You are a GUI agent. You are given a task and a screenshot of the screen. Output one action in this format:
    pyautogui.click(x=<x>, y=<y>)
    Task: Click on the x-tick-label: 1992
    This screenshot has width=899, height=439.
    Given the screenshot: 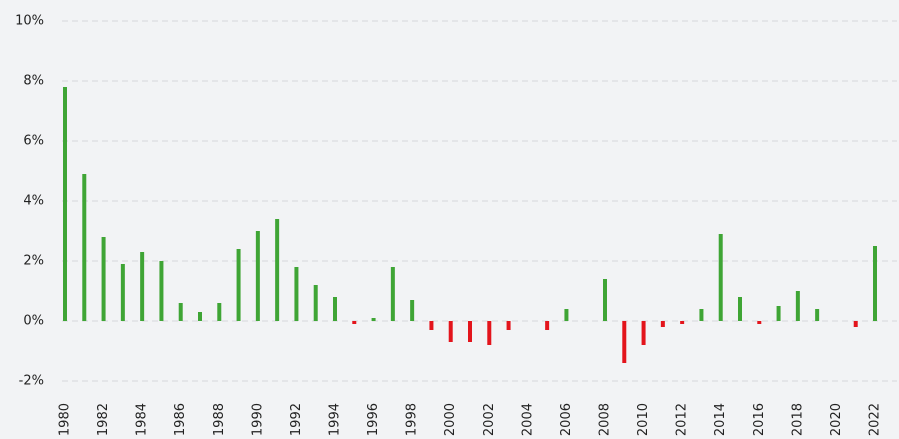 What is the action you would take?
    pyautogui.click(x=296, y=419)
    